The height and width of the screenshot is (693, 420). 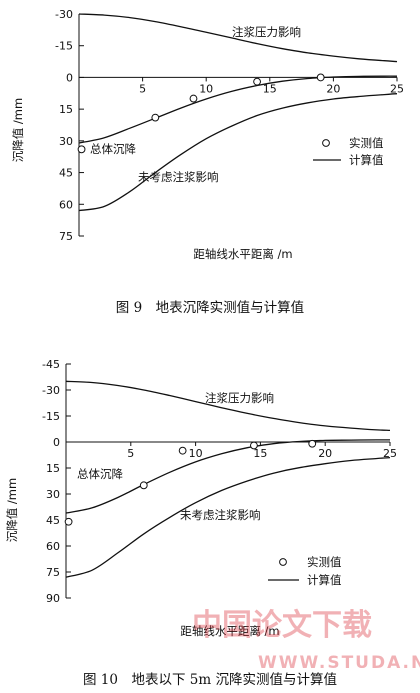 What do you see at coordinates (53, 572) in the screenshot?
I see `chart-2-y-tick-label: 75` at bounding box center [53, 572].